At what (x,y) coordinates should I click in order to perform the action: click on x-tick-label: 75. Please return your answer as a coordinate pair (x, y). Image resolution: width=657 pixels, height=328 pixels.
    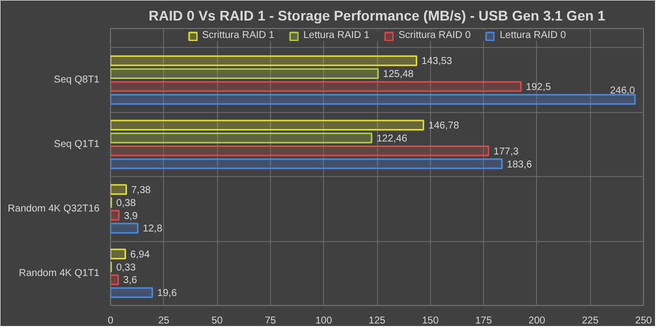
    Looking at the image, I should click on (270, 321).